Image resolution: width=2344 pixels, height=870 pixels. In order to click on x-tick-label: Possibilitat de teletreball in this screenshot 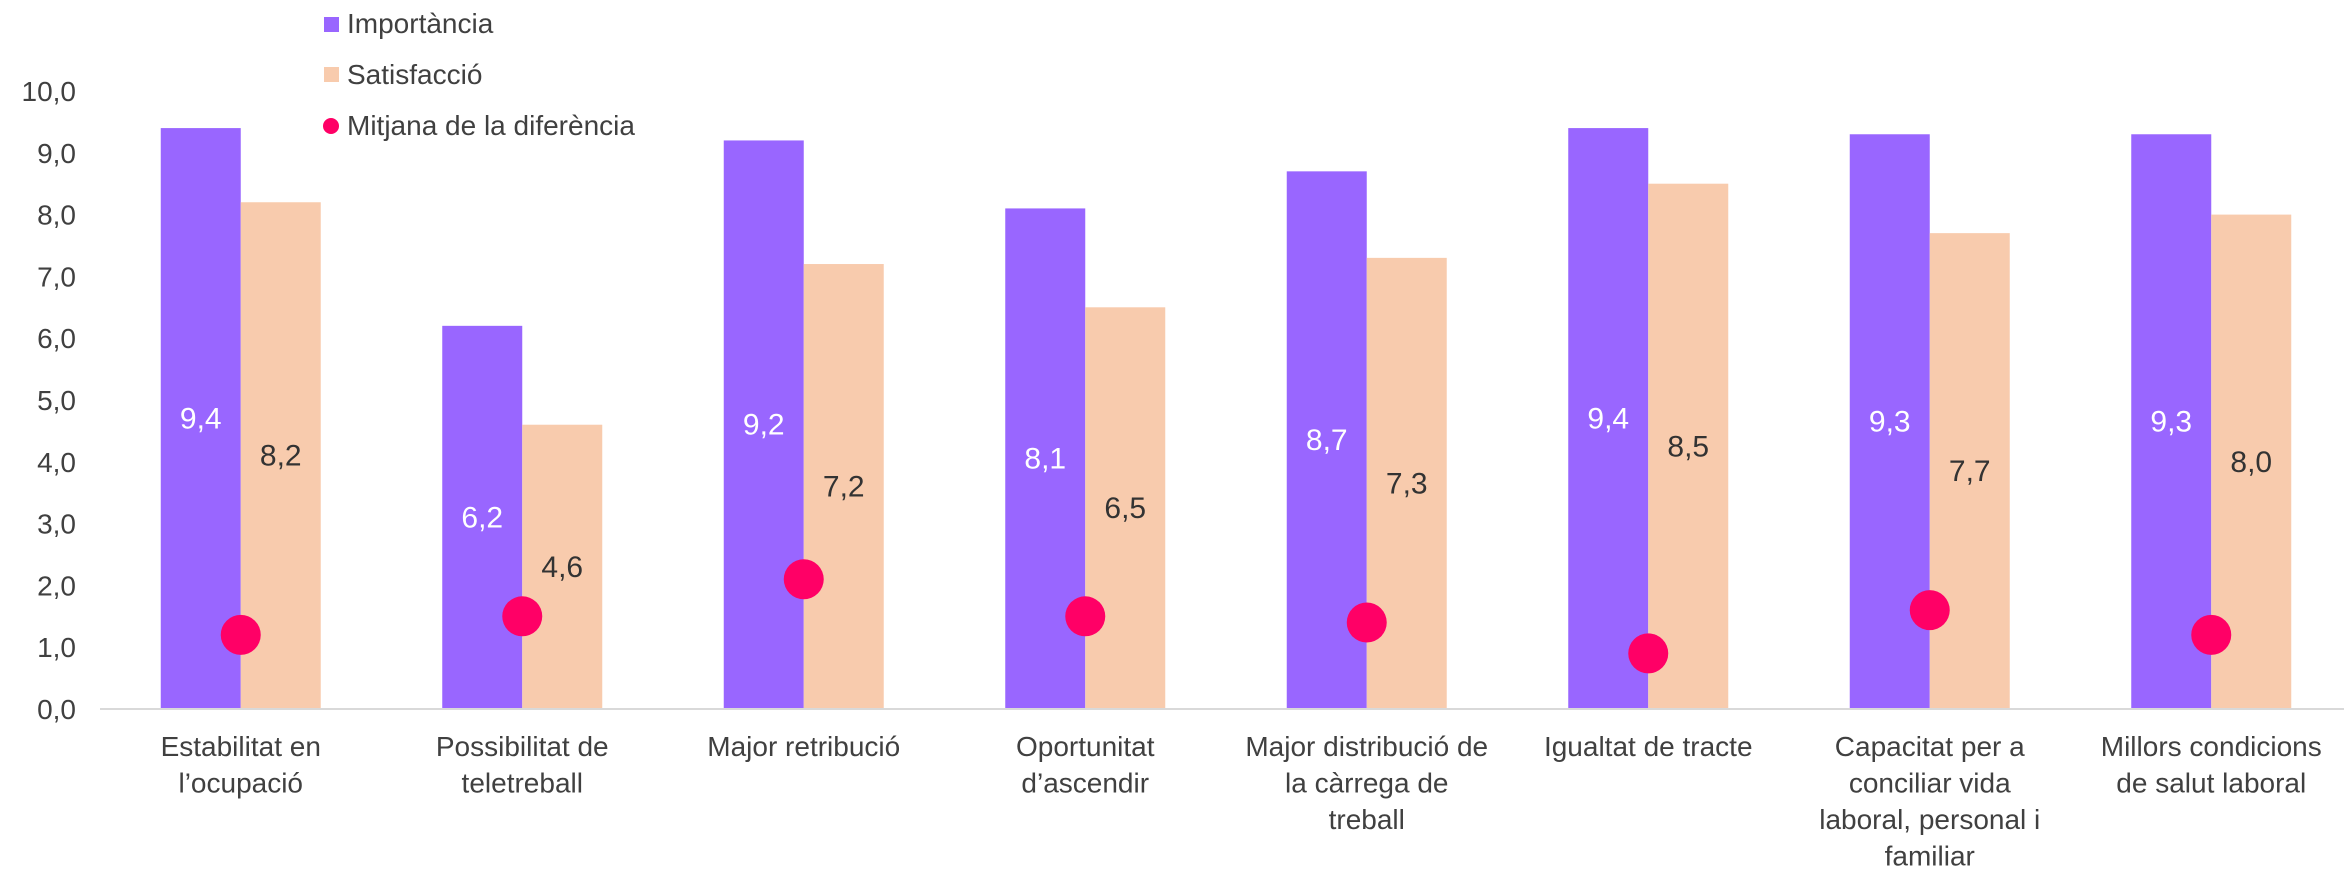, I will do `click(522, 765)`.